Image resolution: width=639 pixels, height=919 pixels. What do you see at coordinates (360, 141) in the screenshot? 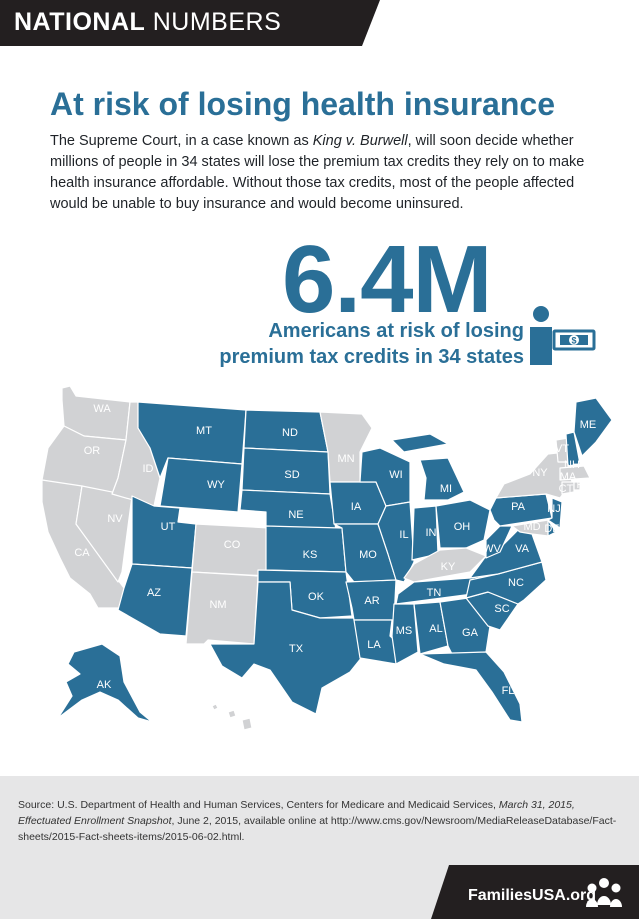
I see `case-name: King v. Burwell` at bounding box center [360, 141].